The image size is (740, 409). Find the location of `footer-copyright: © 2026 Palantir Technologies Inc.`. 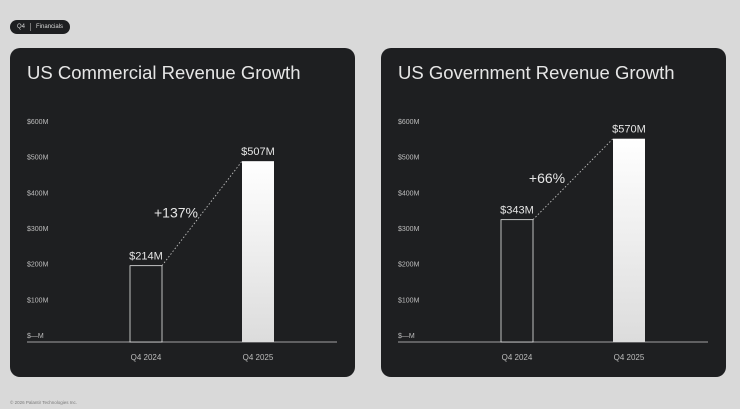

footer-copyright: © 2026 Palantir Technologies Inc. is located at coordinates (44, 402).